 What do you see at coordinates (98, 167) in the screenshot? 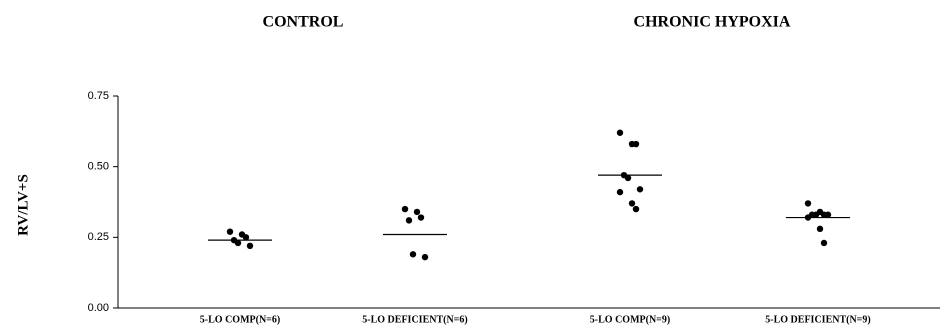
I see `y-tick-label: 0.50` at bounding box center [98, 167].